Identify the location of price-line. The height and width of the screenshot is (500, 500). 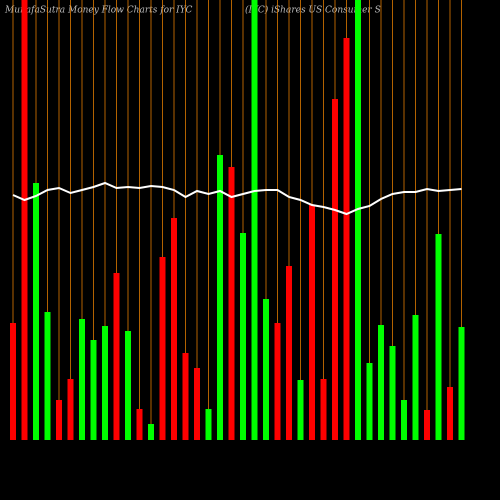
(237, 198).